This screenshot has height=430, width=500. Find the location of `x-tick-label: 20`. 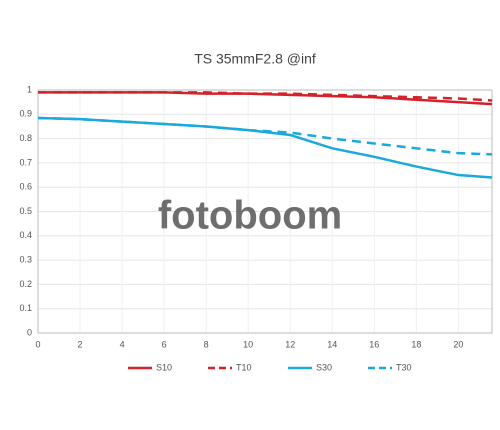

x-tick-label: 20 is located at coordinates (458, 344).